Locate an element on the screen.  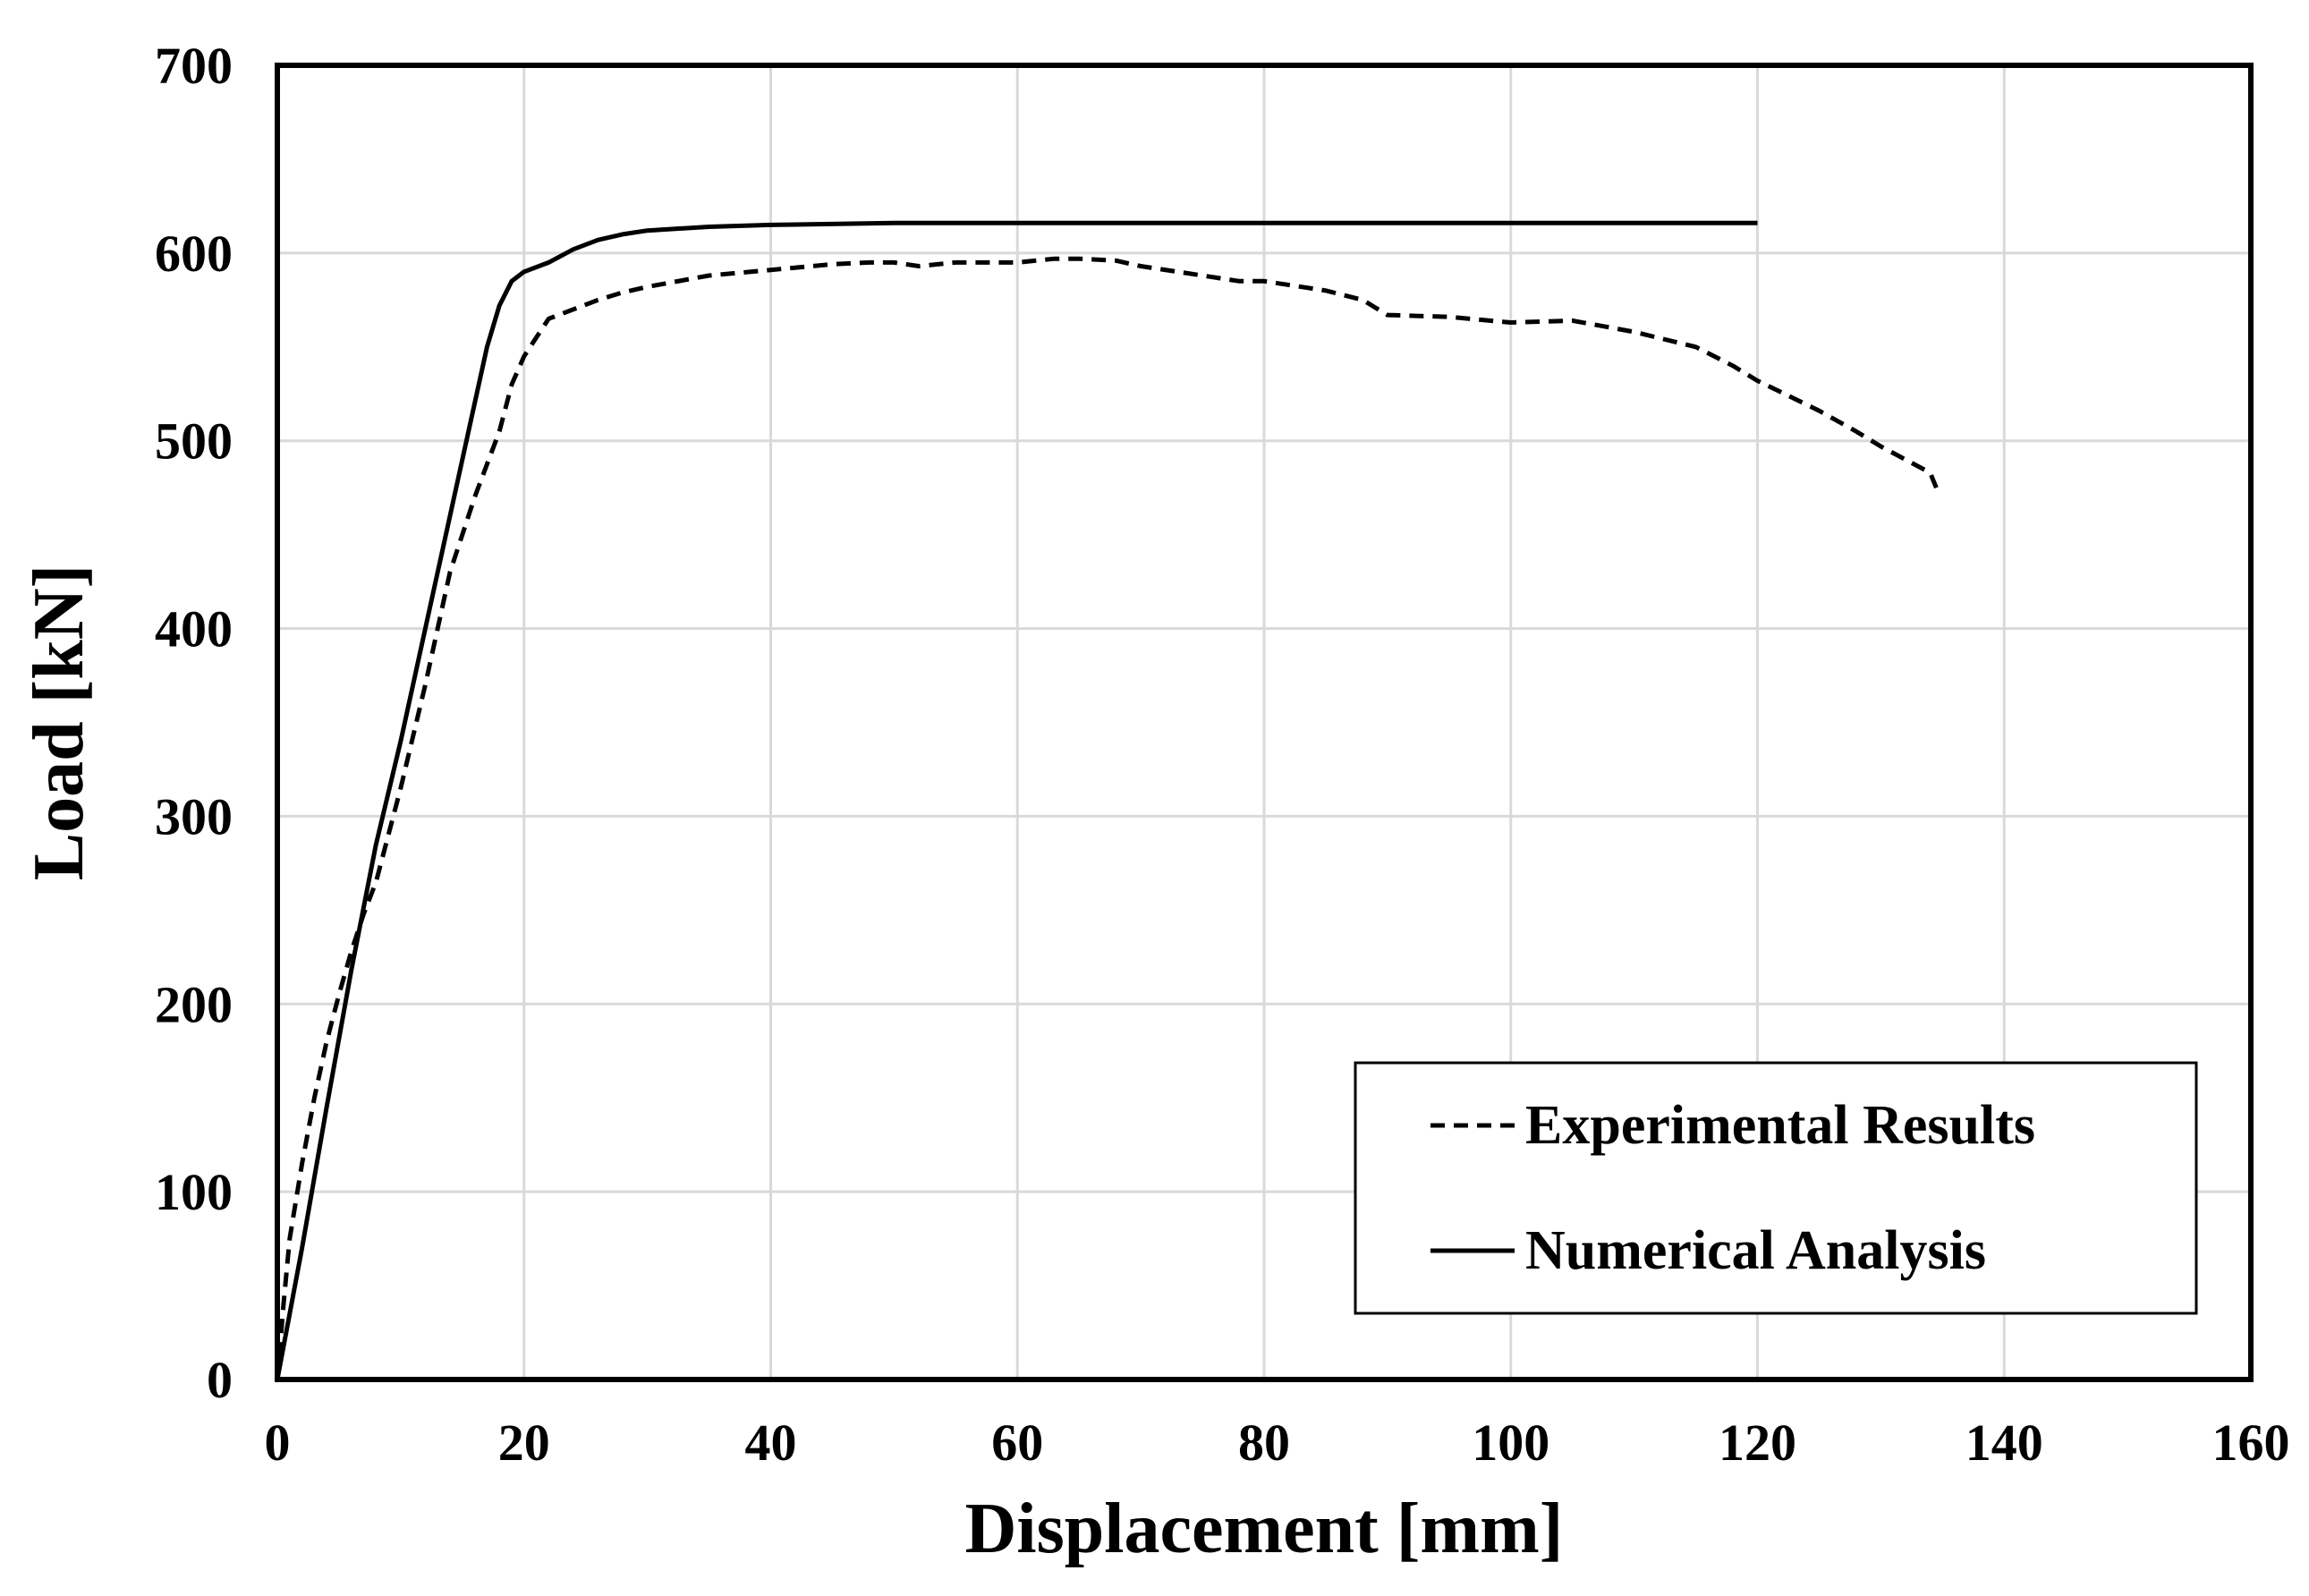
x-tick-label: 140 is located at coordinates (2004, 1442).